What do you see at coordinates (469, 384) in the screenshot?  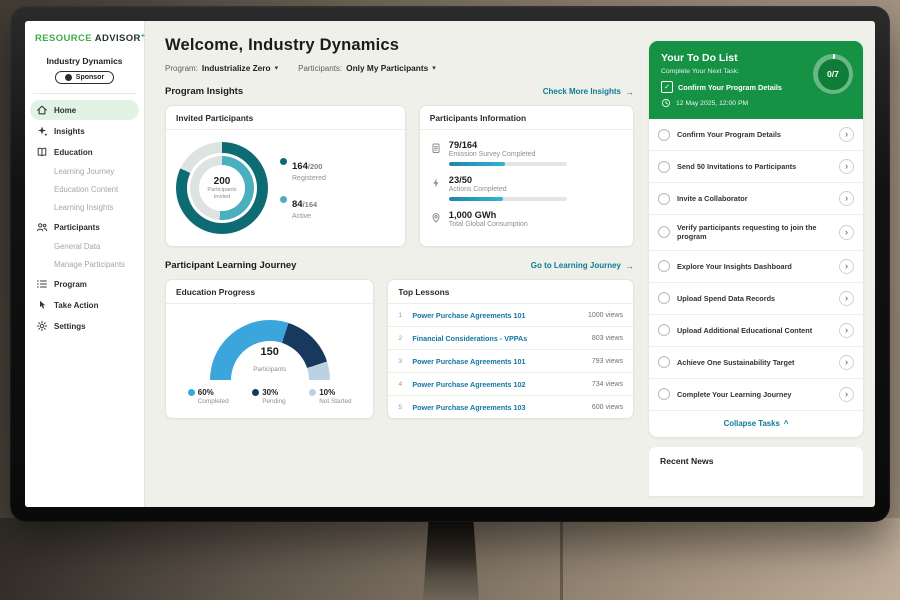 I see `lesson-title-link: Power Purchase Agreements 102` at bounding box center [469, 384].